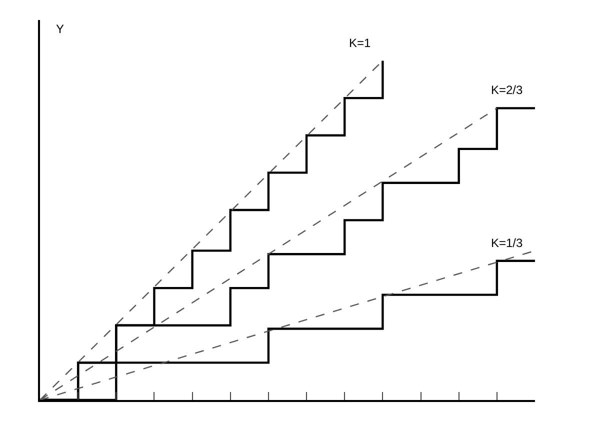 Image resolution: width=595 pixels, height=430 pixels. What do you see at coordinates (507, 243) in the screenshot?
I see `series-label: K=1/3` at bounding box center [507, 243].